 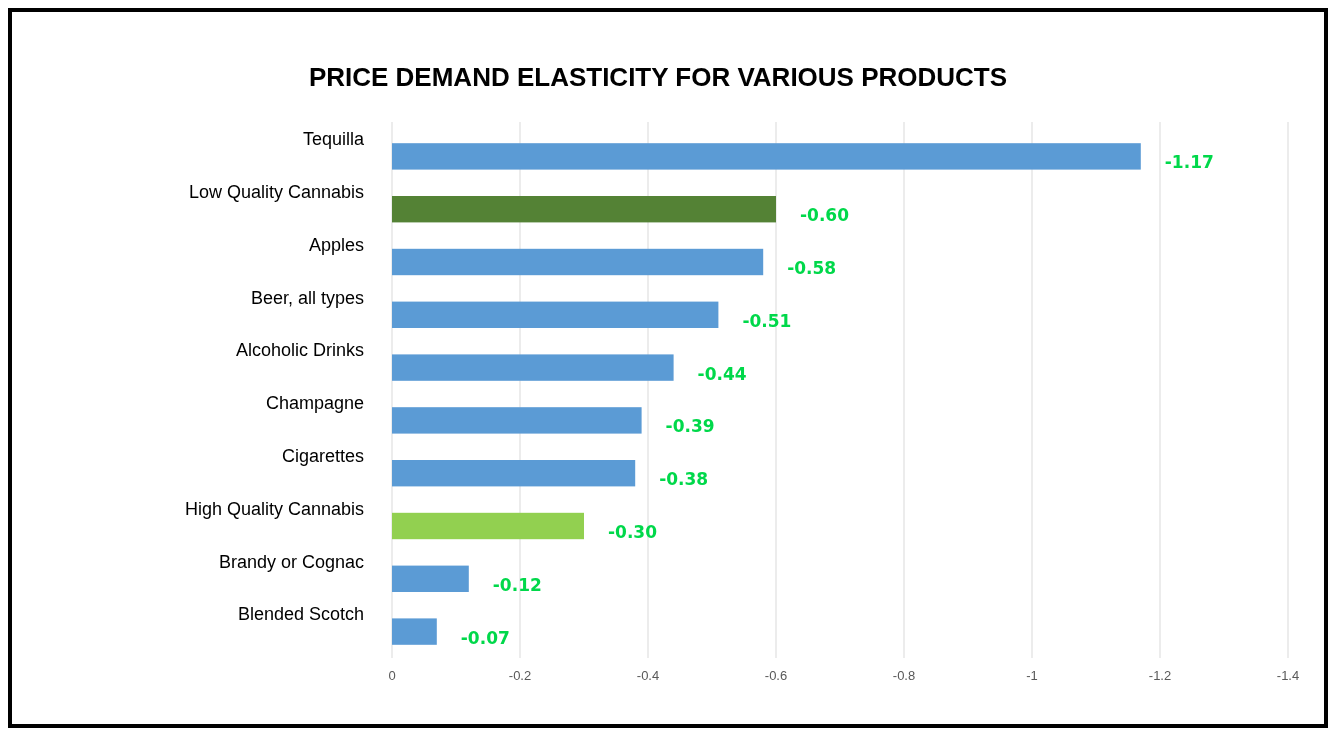 I want to click on data-label: -0.30, so click(x=633, y=532).